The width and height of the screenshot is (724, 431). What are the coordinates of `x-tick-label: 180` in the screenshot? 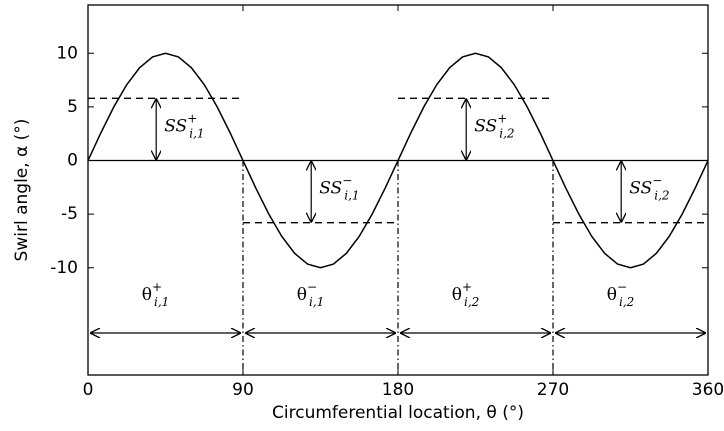 It's located at (398, 390).